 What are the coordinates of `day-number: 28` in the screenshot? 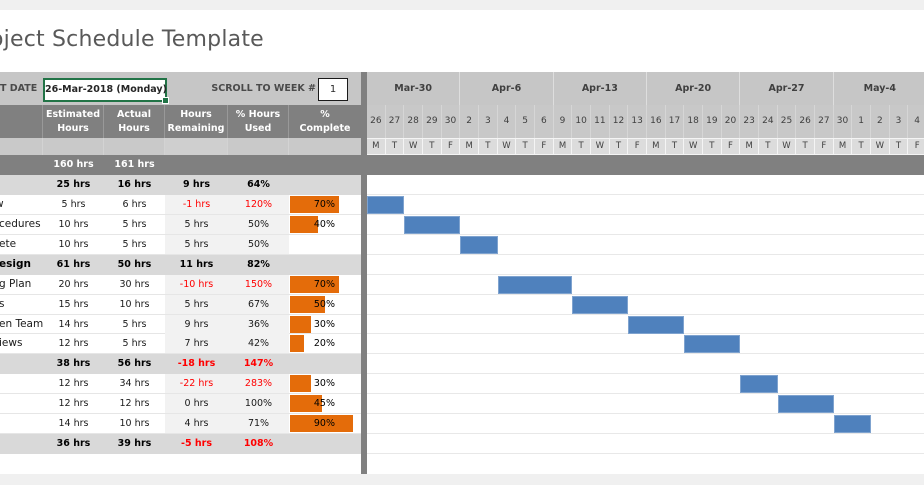 It's located at (413, 121).